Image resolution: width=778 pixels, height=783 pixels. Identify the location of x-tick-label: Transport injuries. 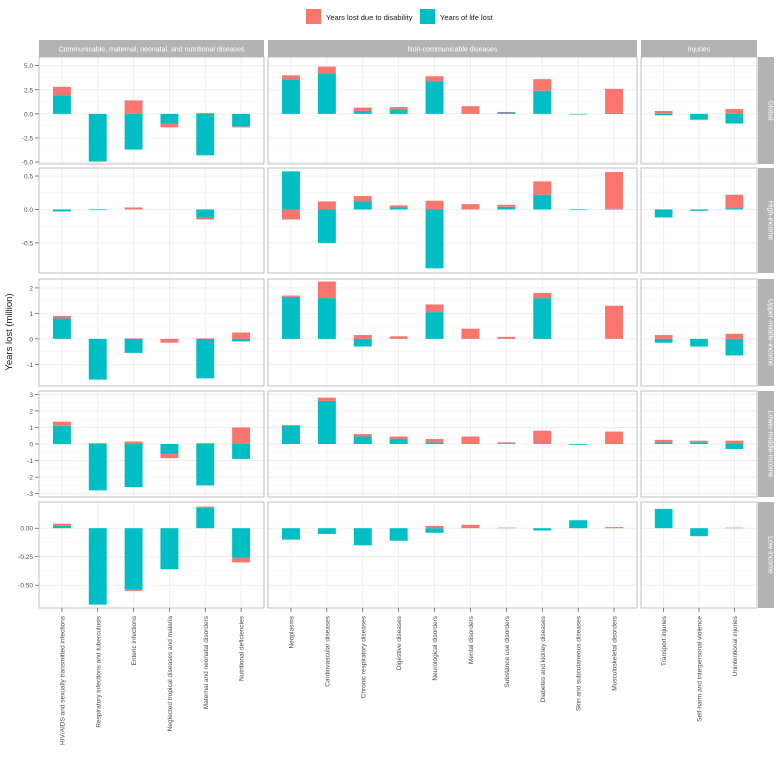
(664, 640).